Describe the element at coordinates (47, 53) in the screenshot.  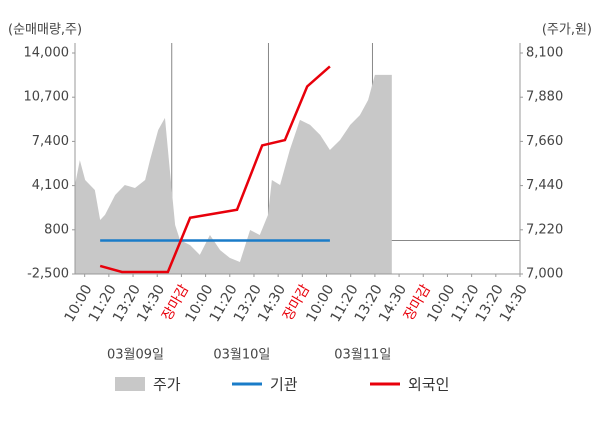
I see `y-tick-label: 14,000` at that location.